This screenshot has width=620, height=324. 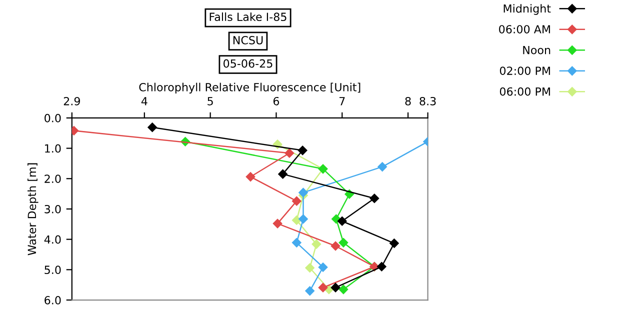 I want to click on legend-label: Noon, so click(x=536, y=50).